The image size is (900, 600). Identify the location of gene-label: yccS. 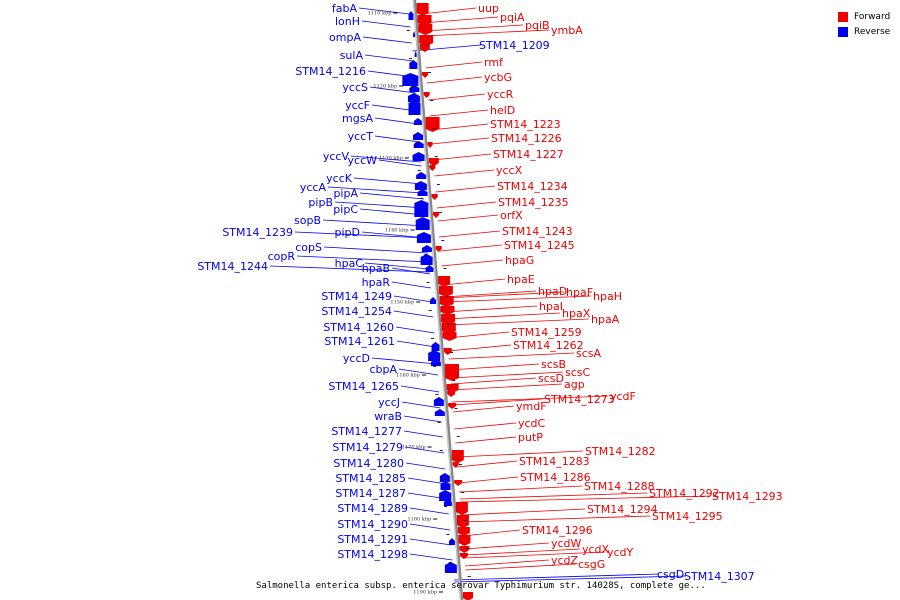
(355, 87).